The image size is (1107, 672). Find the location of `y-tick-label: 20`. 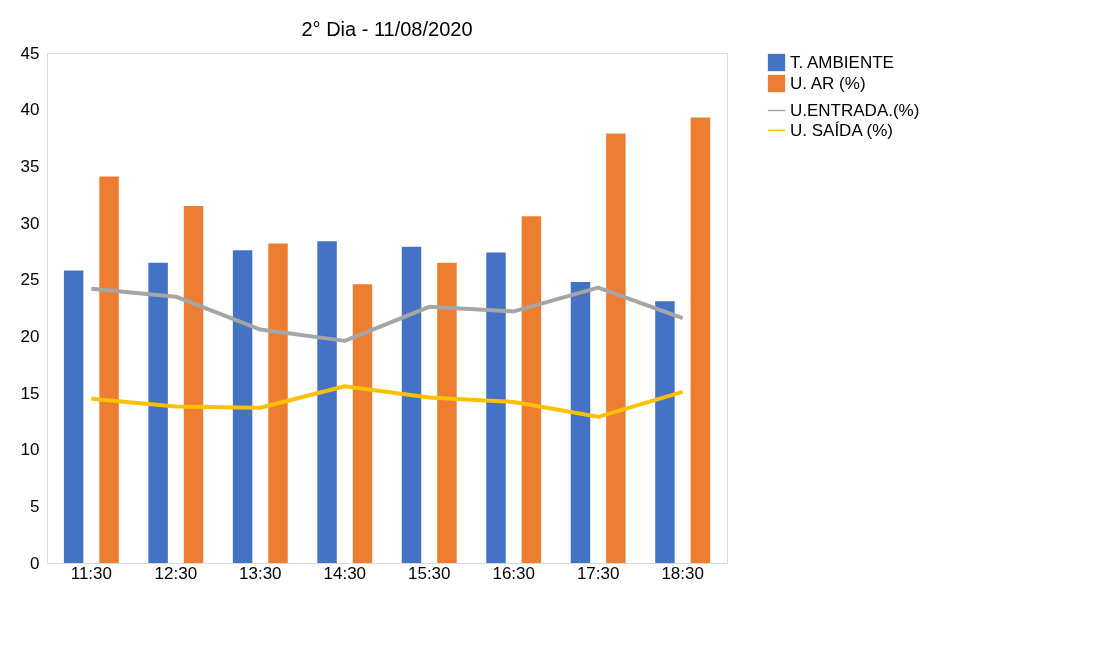

y-tick-label: 20 is located at coordinates (30, 336).